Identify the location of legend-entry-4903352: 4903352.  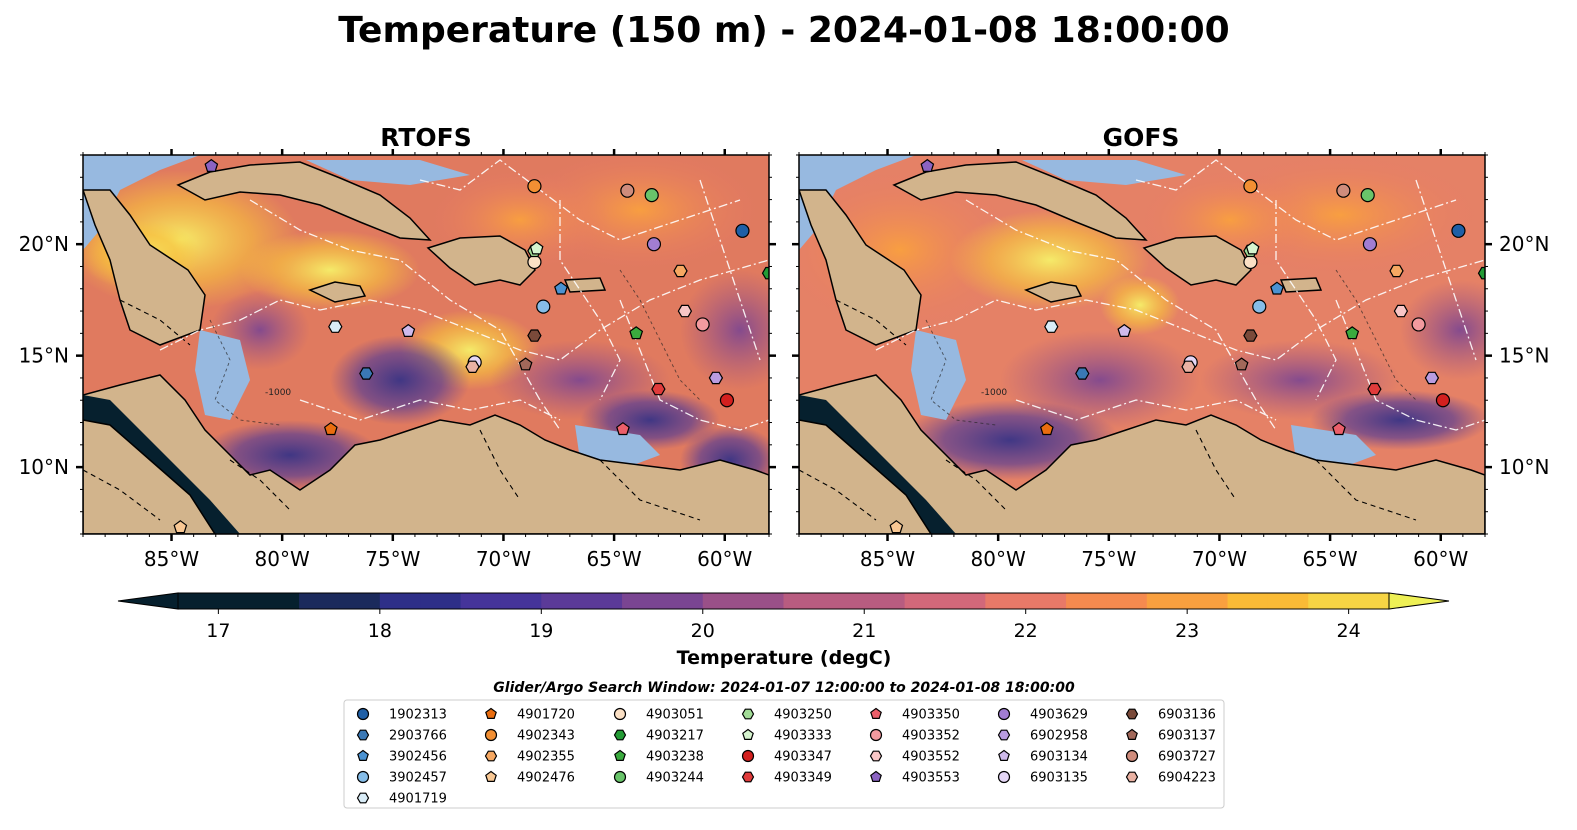
(914, 736).